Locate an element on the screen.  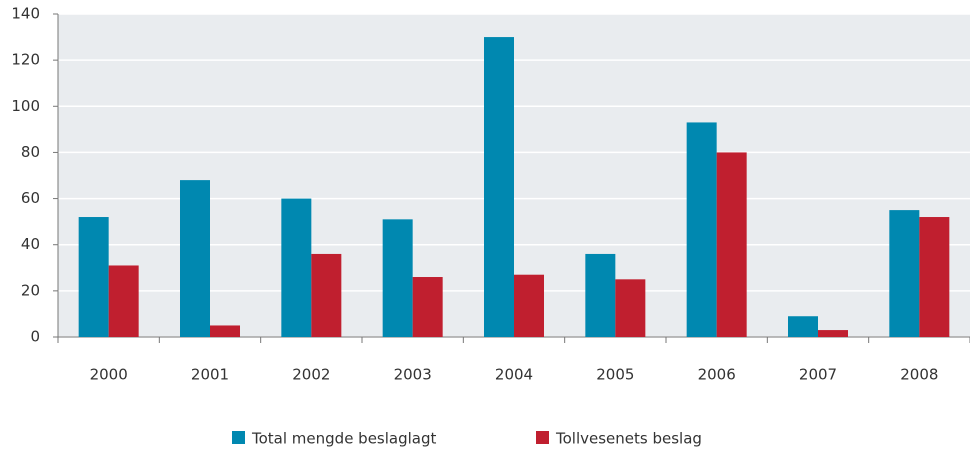
x-tick-label: 2008 is located at coordinates (919, 375).